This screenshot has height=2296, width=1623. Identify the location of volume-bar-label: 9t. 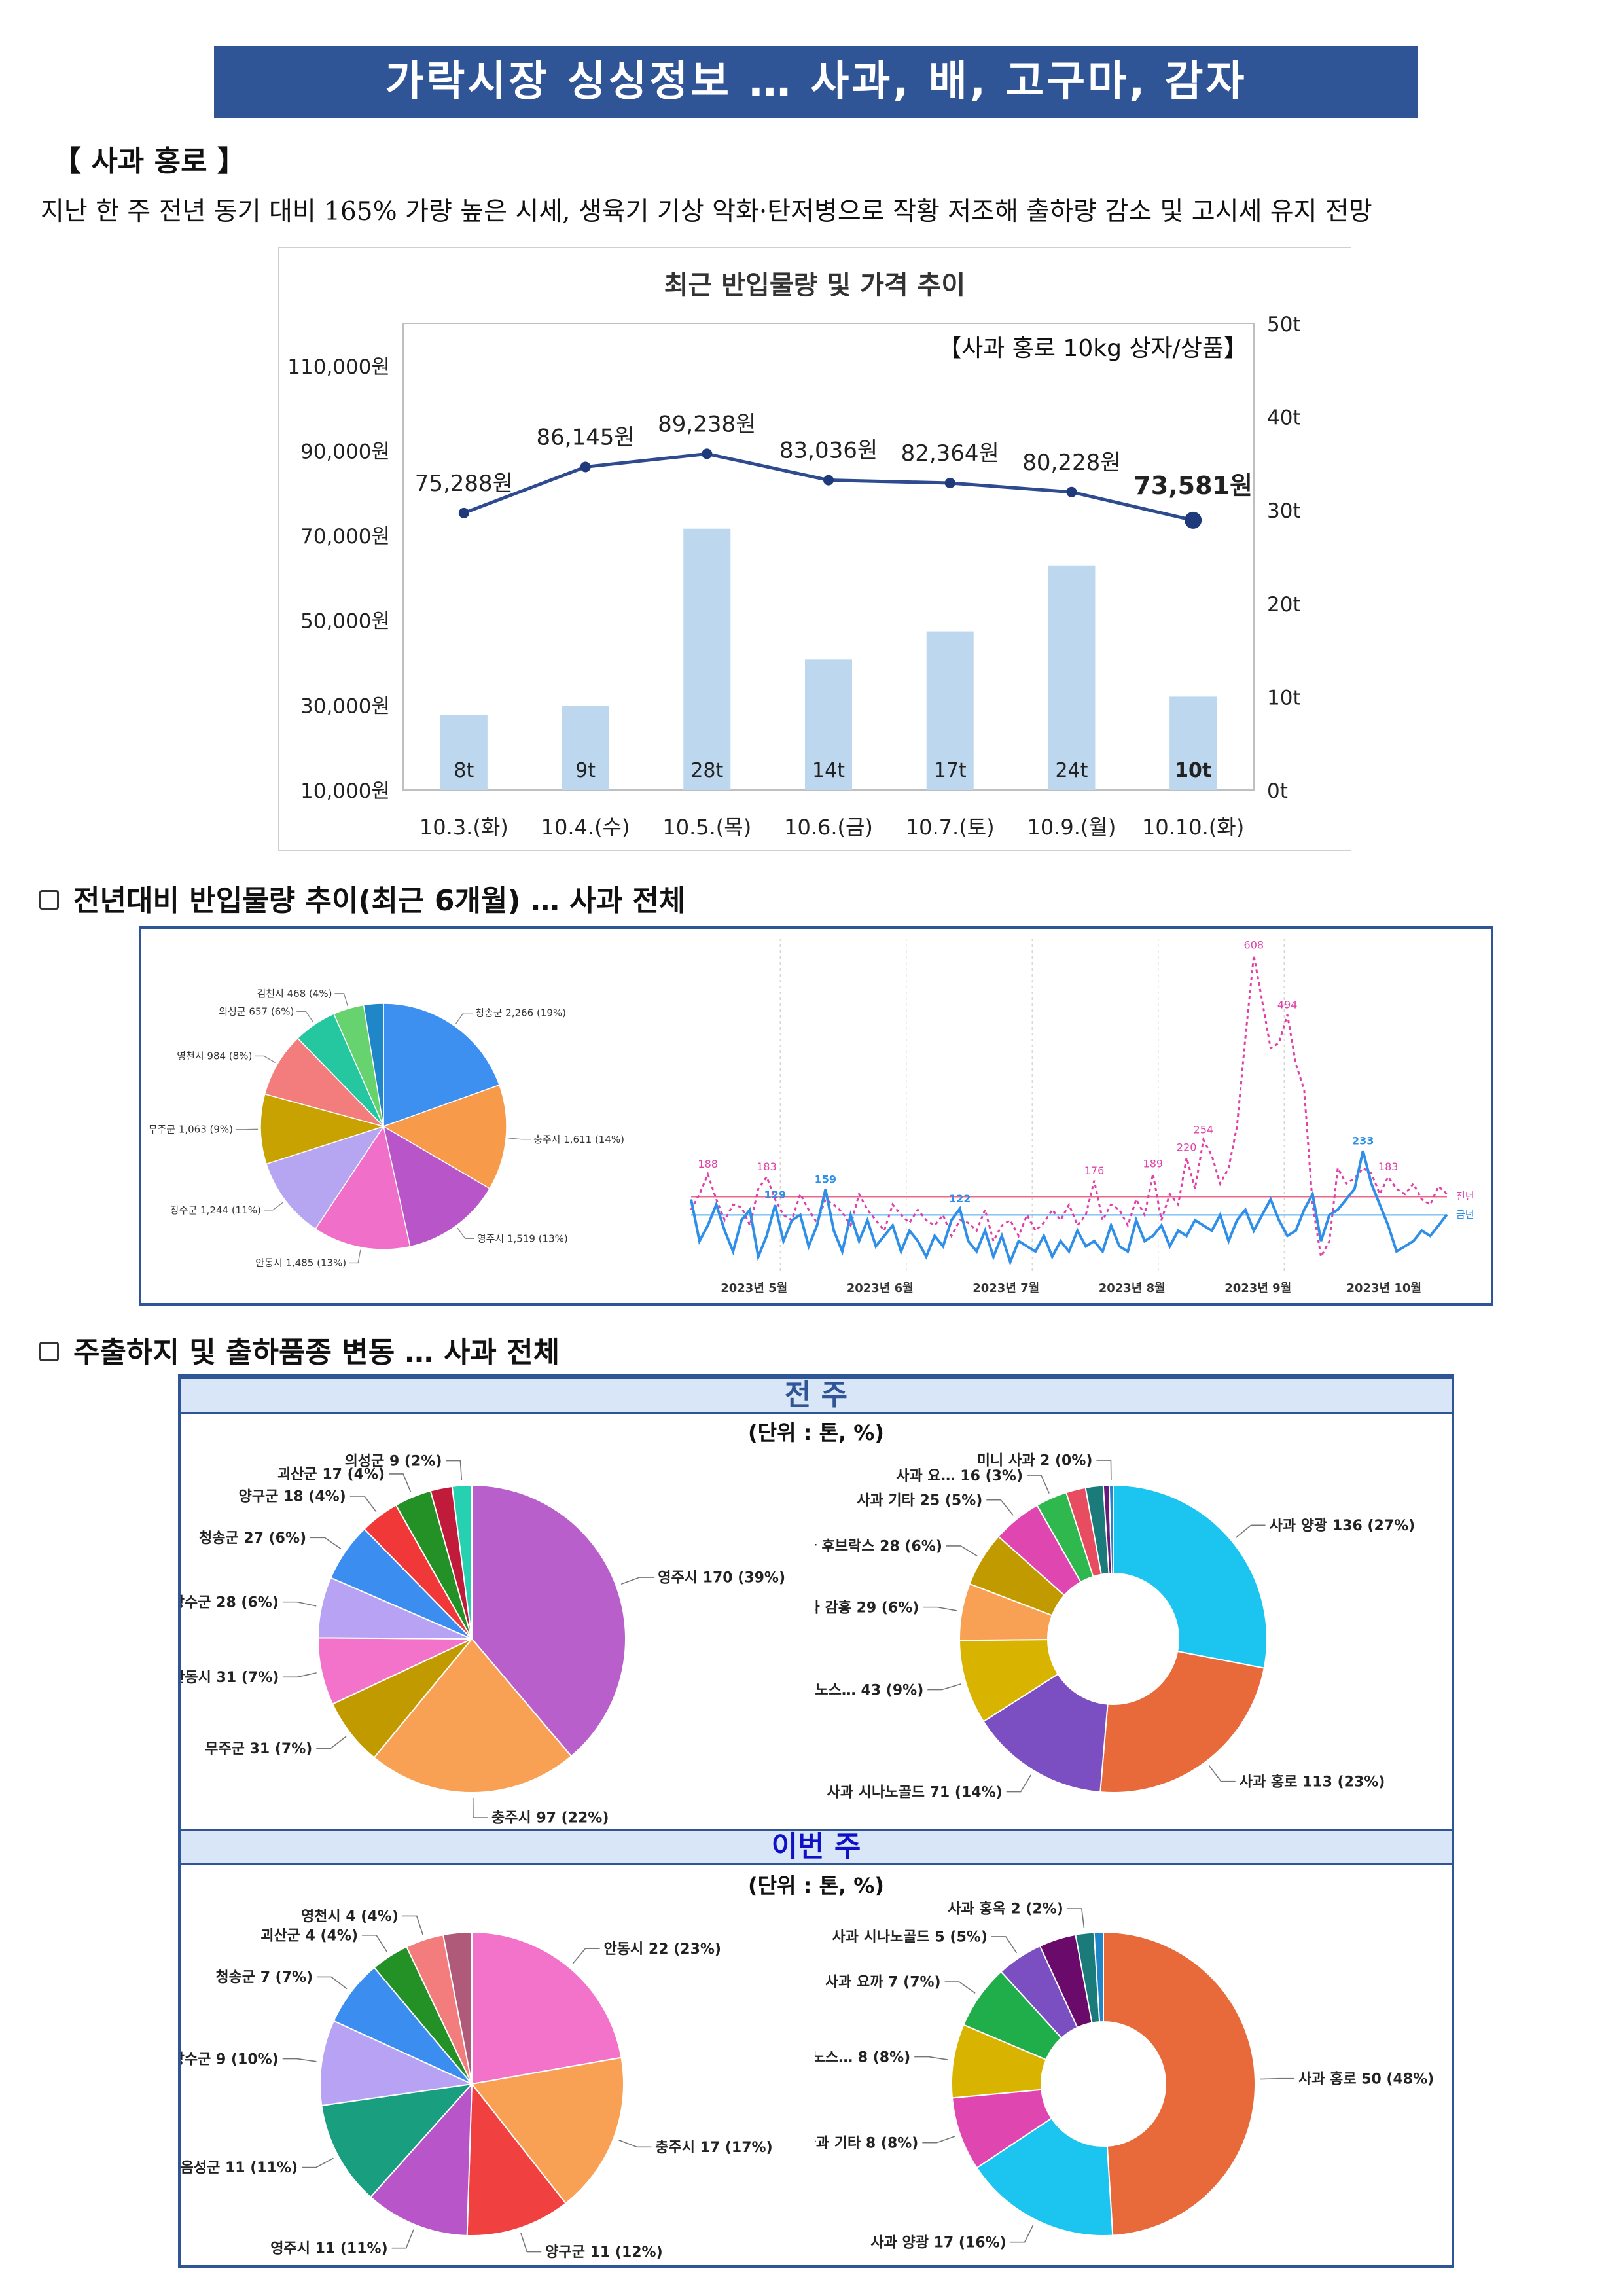
(585, 770).